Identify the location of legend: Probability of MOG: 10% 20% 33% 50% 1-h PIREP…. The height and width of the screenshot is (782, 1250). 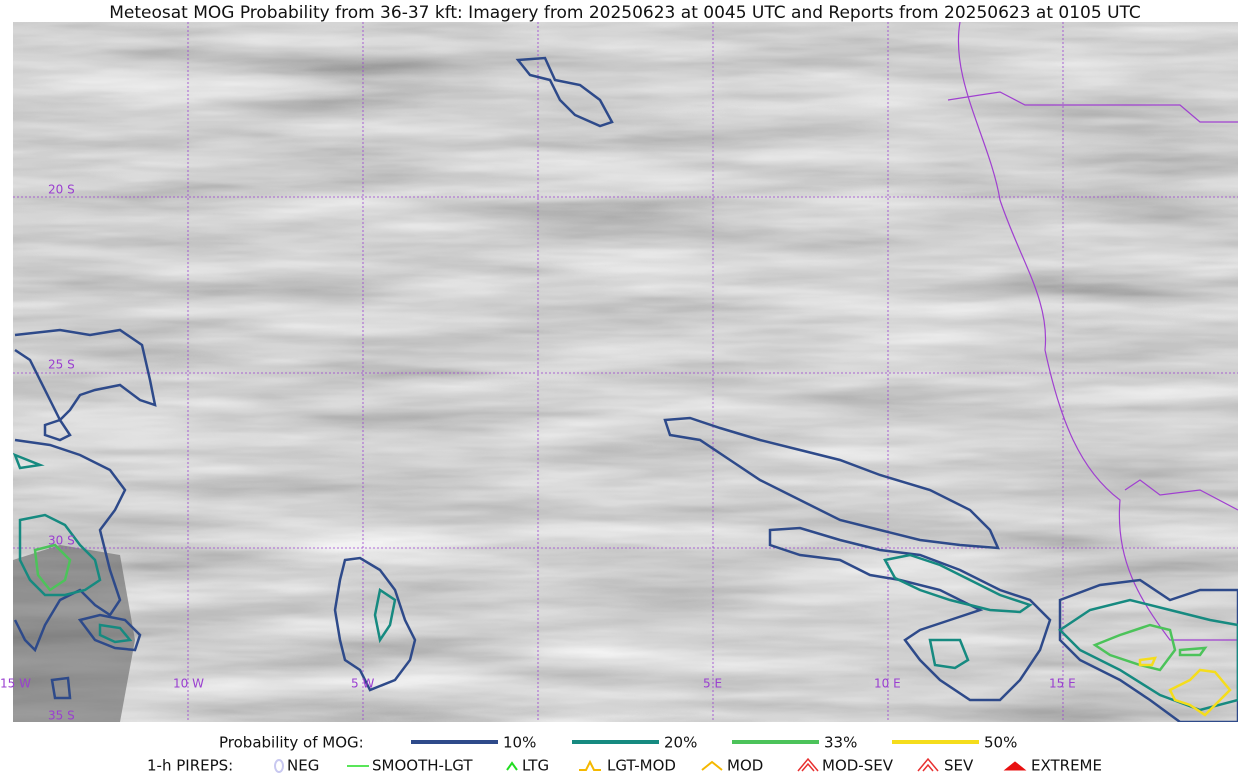
(624, 754).